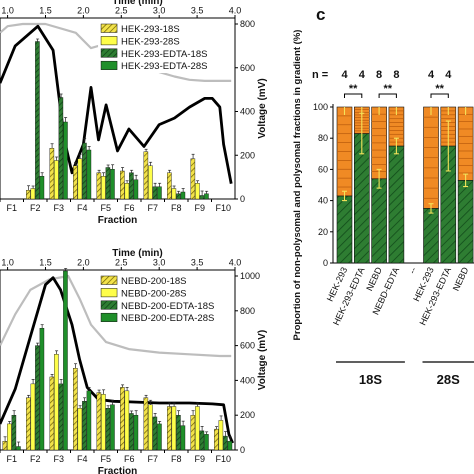 This screenshot has height=474, width=474. Describe the element at coordinates (323, 201) in the screenshot. I see `y-tick-label: 40` at that location.